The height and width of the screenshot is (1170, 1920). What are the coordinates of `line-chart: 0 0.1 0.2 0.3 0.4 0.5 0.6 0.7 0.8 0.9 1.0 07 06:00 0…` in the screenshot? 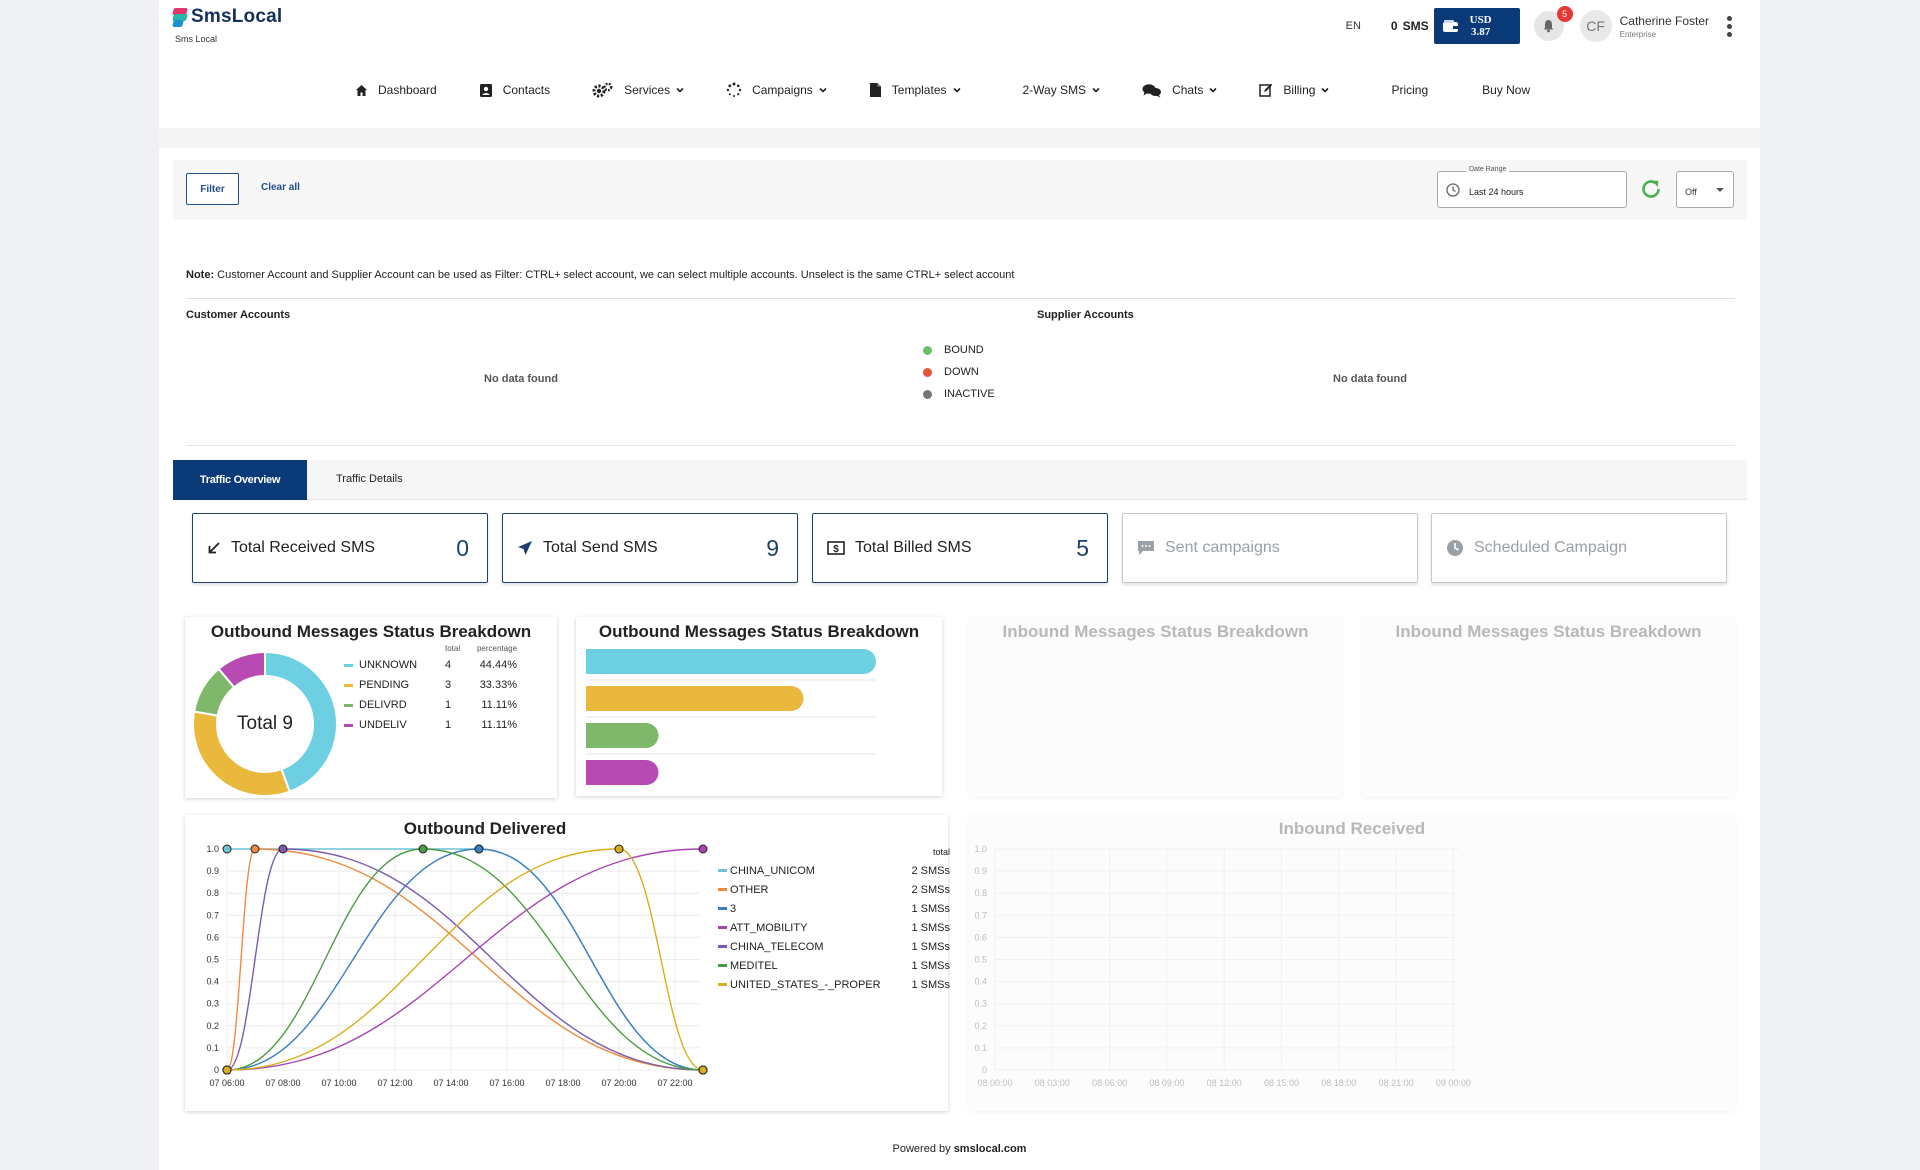 It's located at (457, 966).